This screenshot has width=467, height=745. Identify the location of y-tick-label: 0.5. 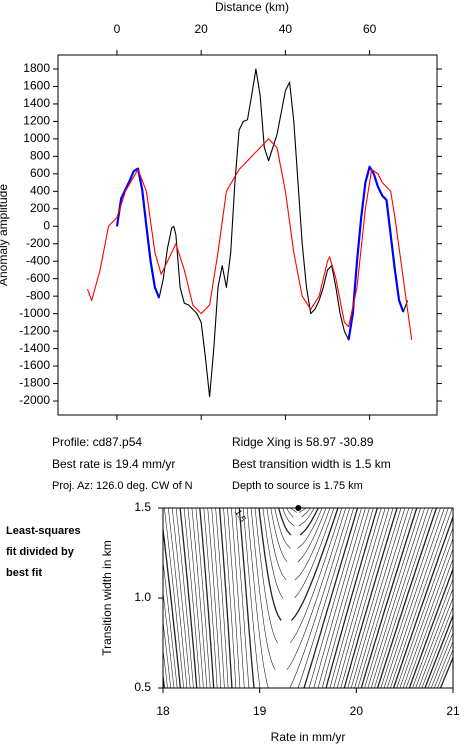
(142, 687).